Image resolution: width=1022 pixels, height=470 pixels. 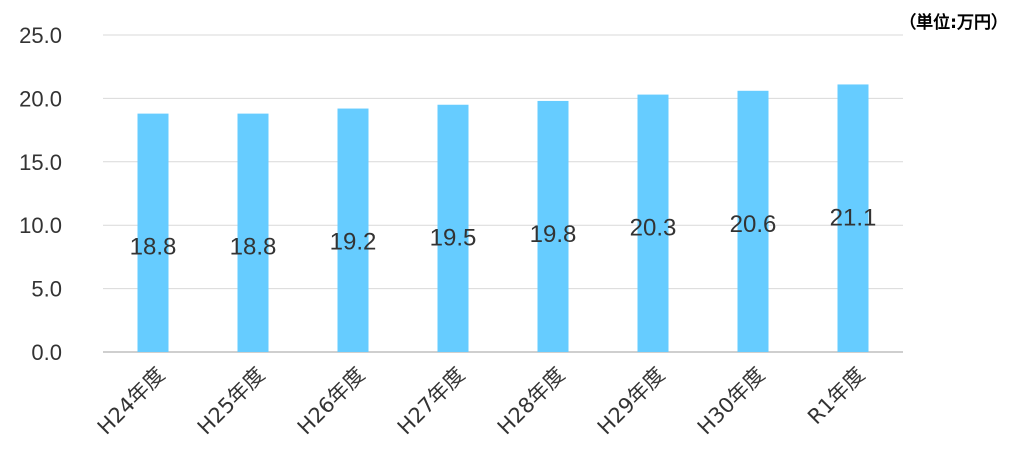 What do you see at coordinates (353, 242) in the screenshot?
I see `data-label: 19.2` at bounding box center [353, 242].